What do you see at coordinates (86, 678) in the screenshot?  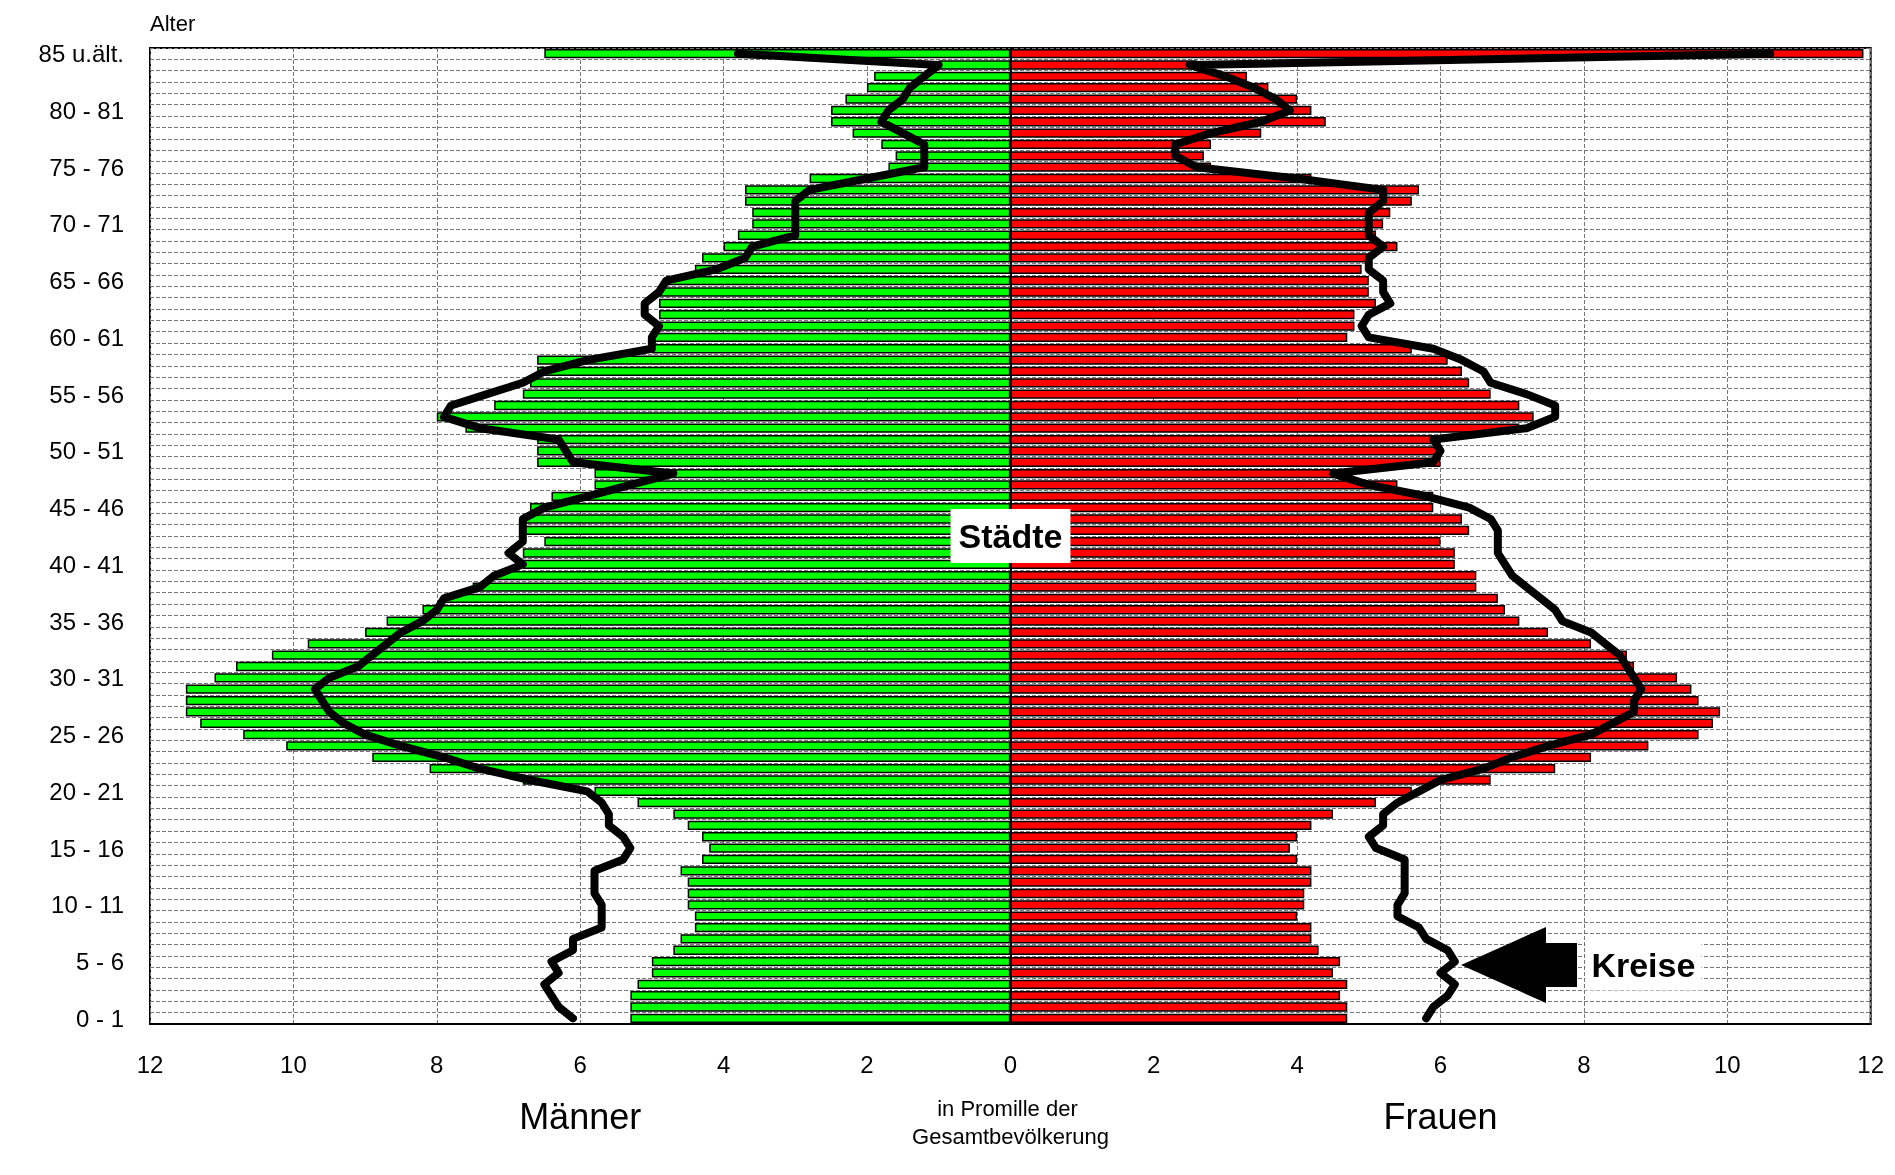 I see `y-tick-label: 30 - 31` at bounding box center [86, 678].